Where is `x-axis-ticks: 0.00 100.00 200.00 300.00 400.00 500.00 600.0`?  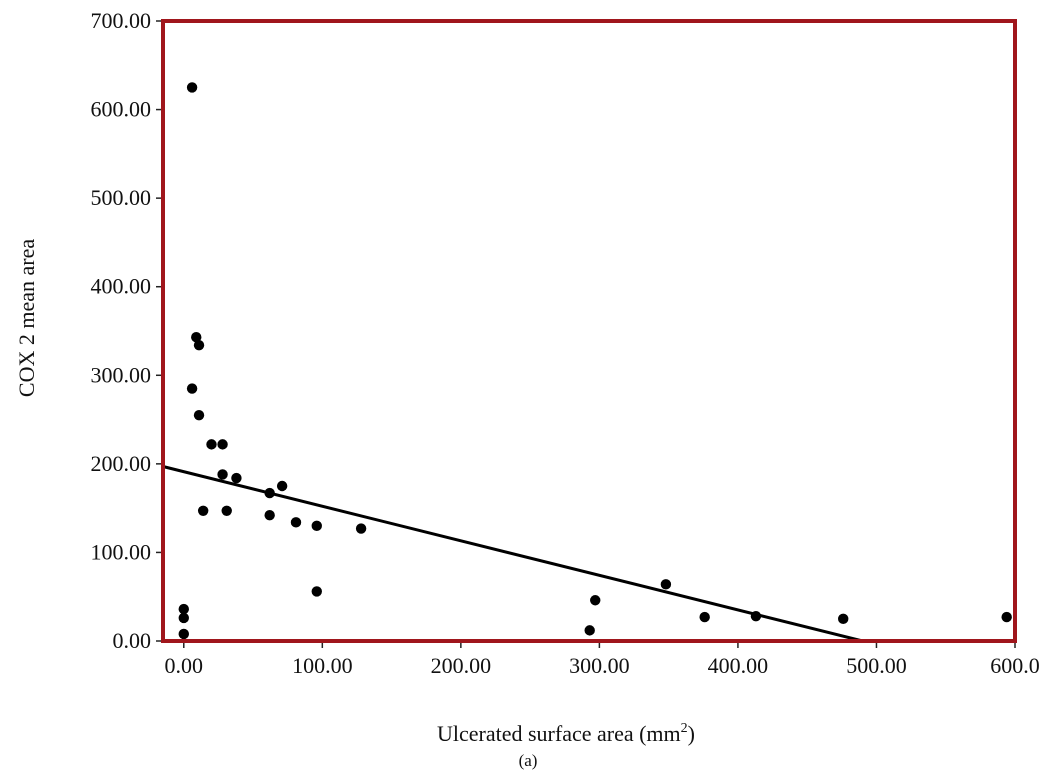
x-axis-ticks: 0.00 100.00 200.00 300.00 400.00 500.00 600.0 is located at coordinates (602, 659).